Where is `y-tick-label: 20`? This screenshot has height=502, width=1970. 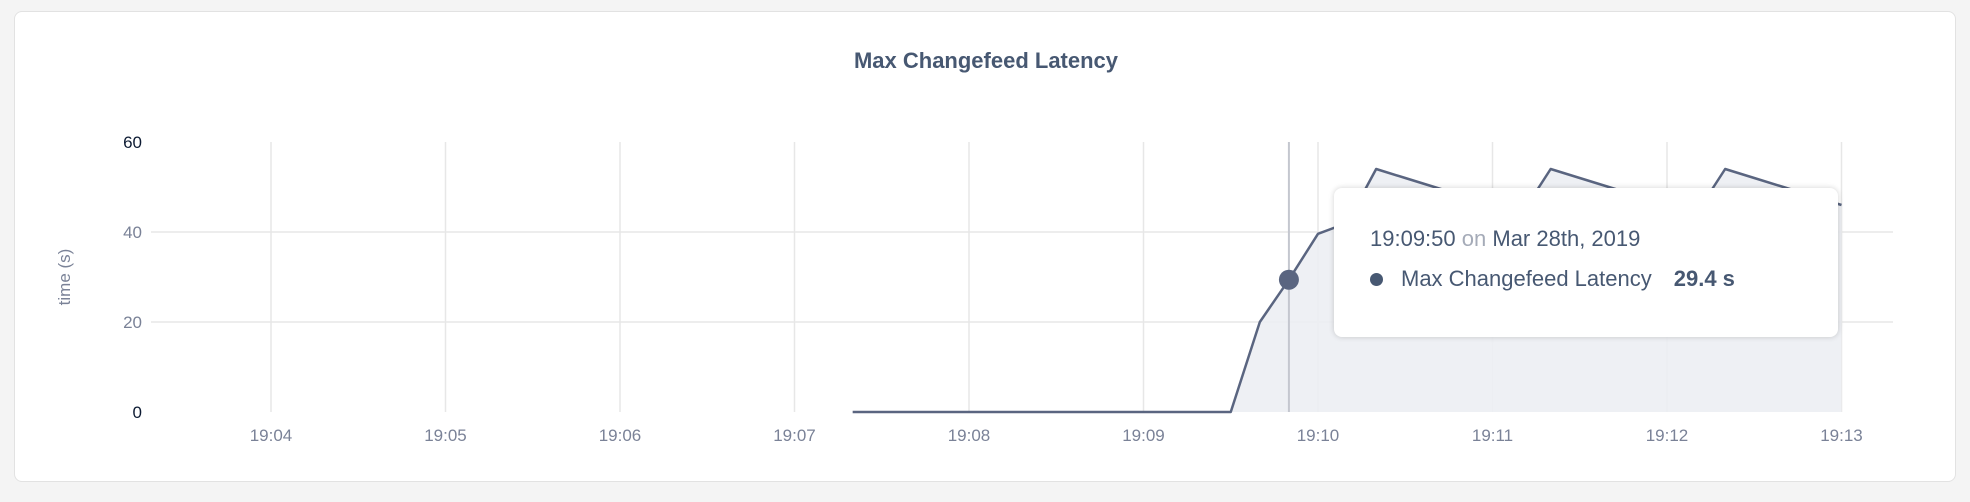 y-tick-label: 20 is located at coordinates (132, 322).